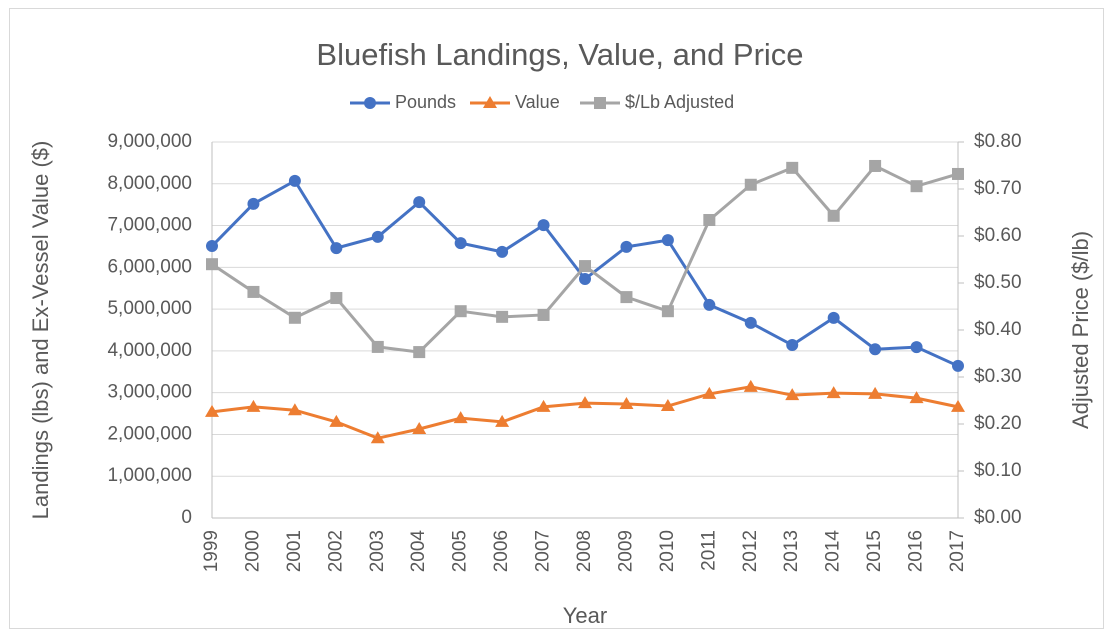  What do you see at coordinates (335, 551) in the screenshot?
I see `x-tick-label: 2002` at bounding box center [335, 551].